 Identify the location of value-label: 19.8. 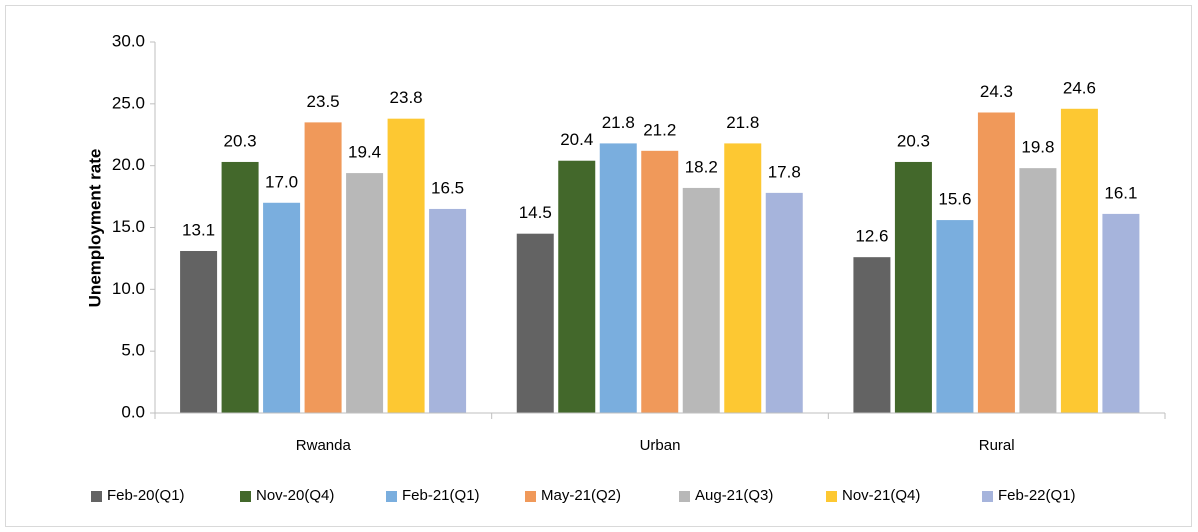
(1037, 147).